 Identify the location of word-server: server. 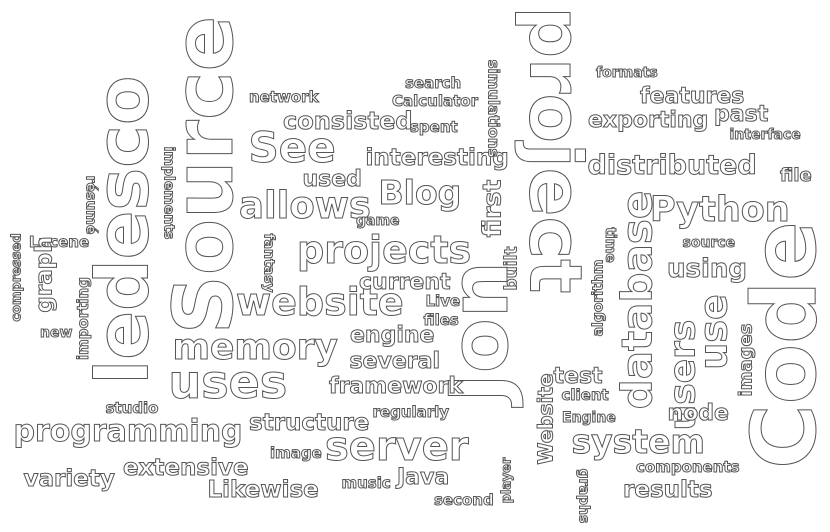
(397, 447).